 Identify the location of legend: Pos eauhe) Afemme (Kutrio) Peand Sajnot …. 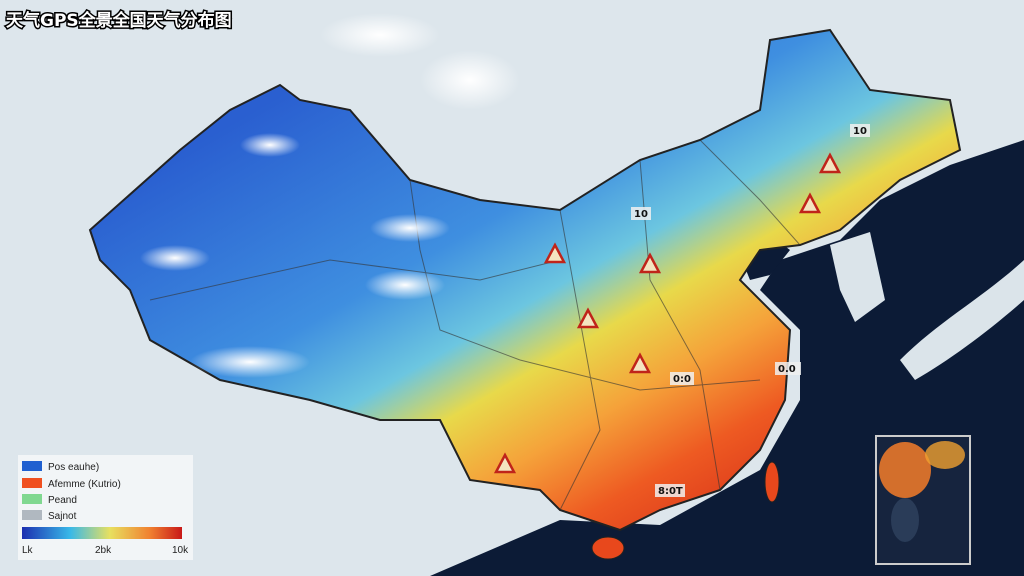
(105, 507).